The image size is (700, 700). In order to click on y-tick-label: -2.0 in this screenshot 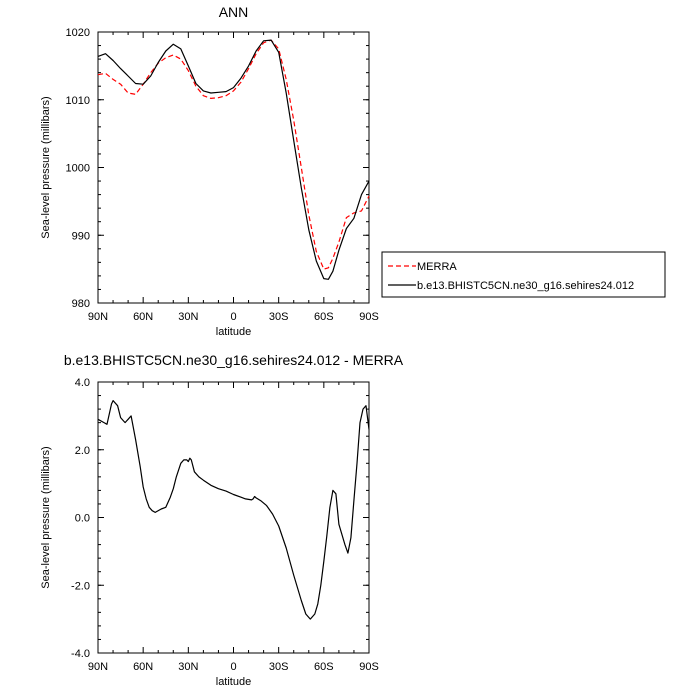, I will do `click(80, 586)`.